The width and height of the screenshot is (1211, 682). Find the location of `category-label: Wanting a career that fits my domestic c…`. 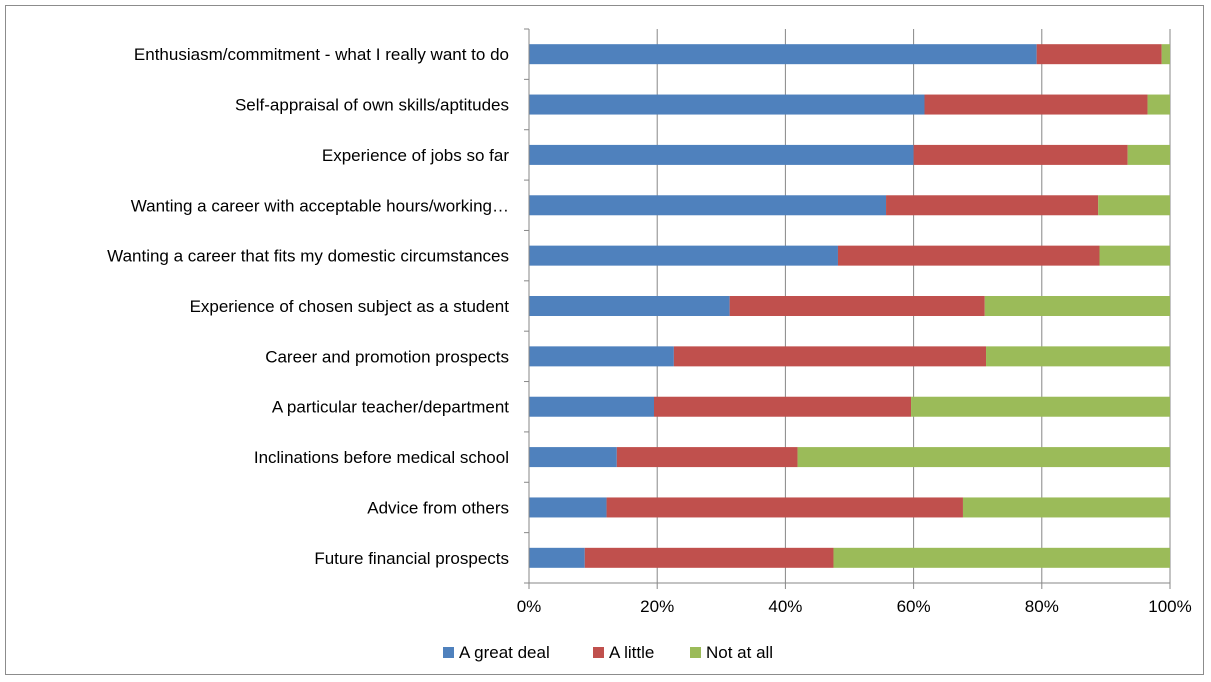

category-label: Wanting a career that fits my domestic c… is located at coordinates (308, 256).